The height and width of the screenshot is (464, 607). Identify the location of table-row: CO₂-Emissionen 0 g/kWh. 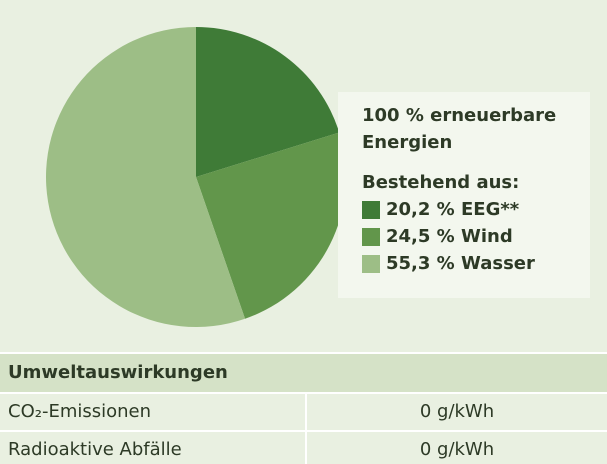
(303, 411).